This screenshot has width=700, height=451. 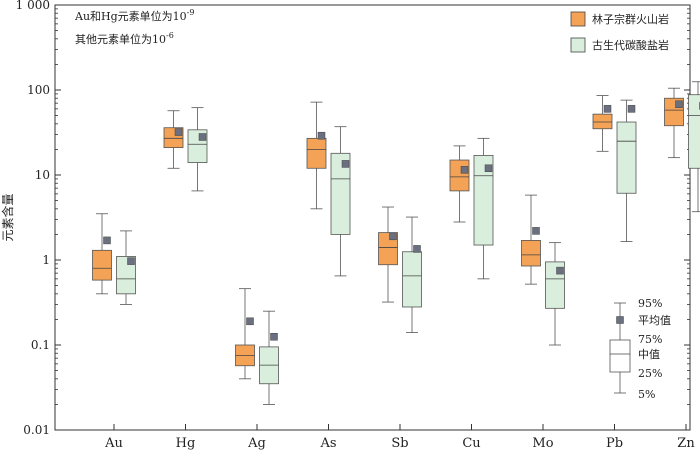 I want to click on unit-note-exponent: -9, so click(x=191, y=12).